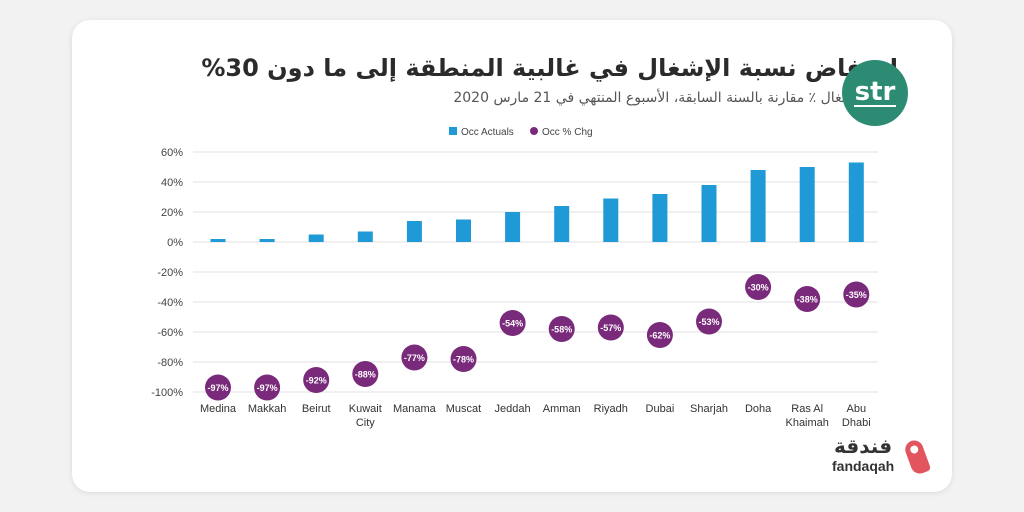  Describe the element at coordinates (487, 132) in the screenshot. I see `legend-label-occ-actuals: Occ Actuals` at that location.